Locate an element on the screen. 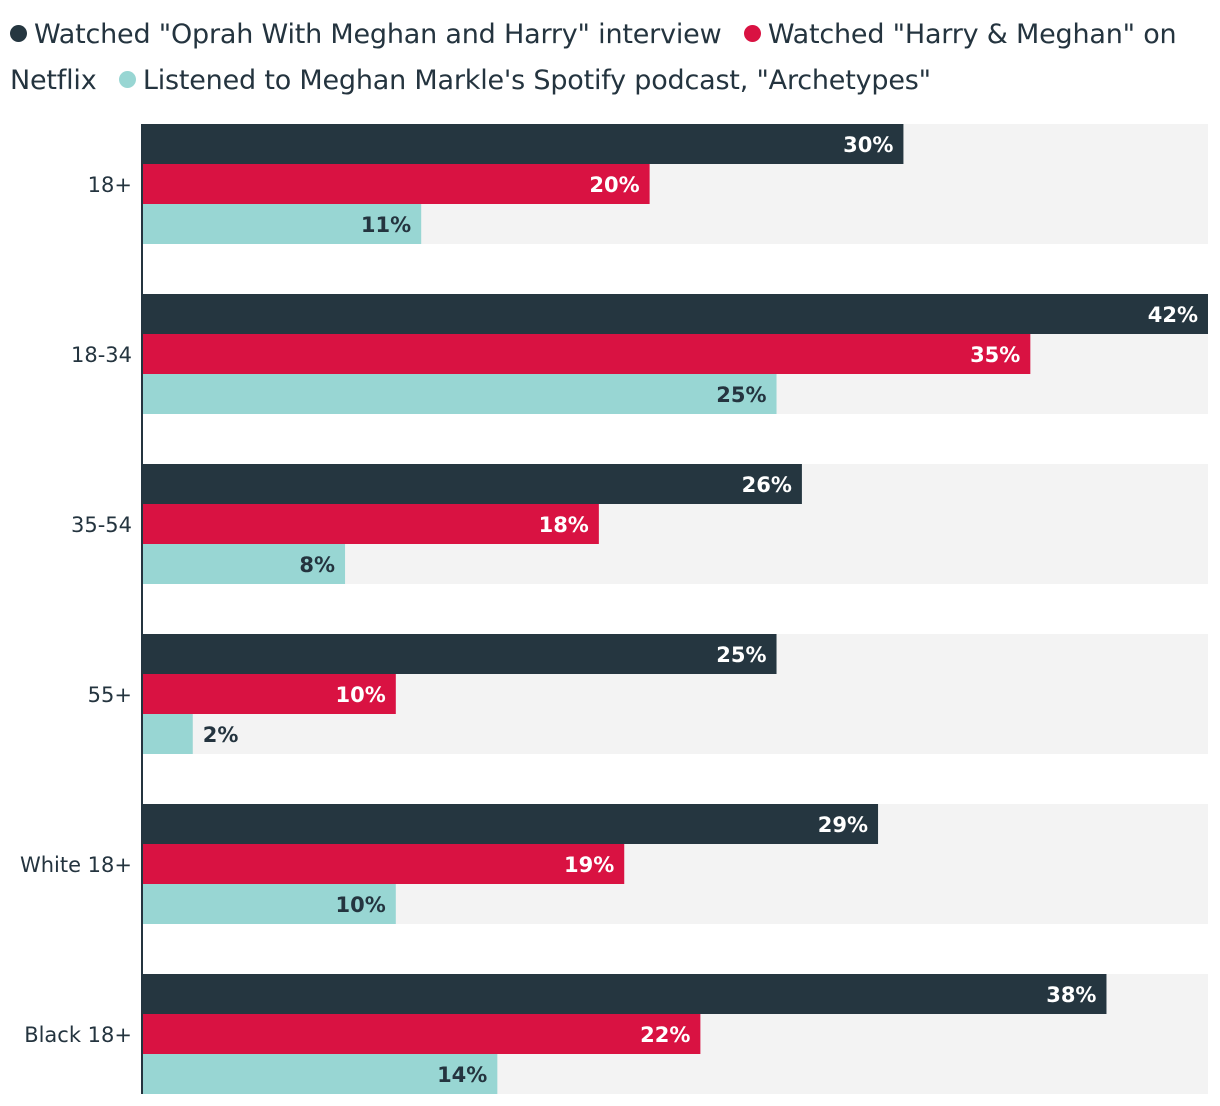 The image size is (1220, 1106). legend-item-netflix: Watched "Harry & Meghan" on Netflix is located at coordinates (593, 57).